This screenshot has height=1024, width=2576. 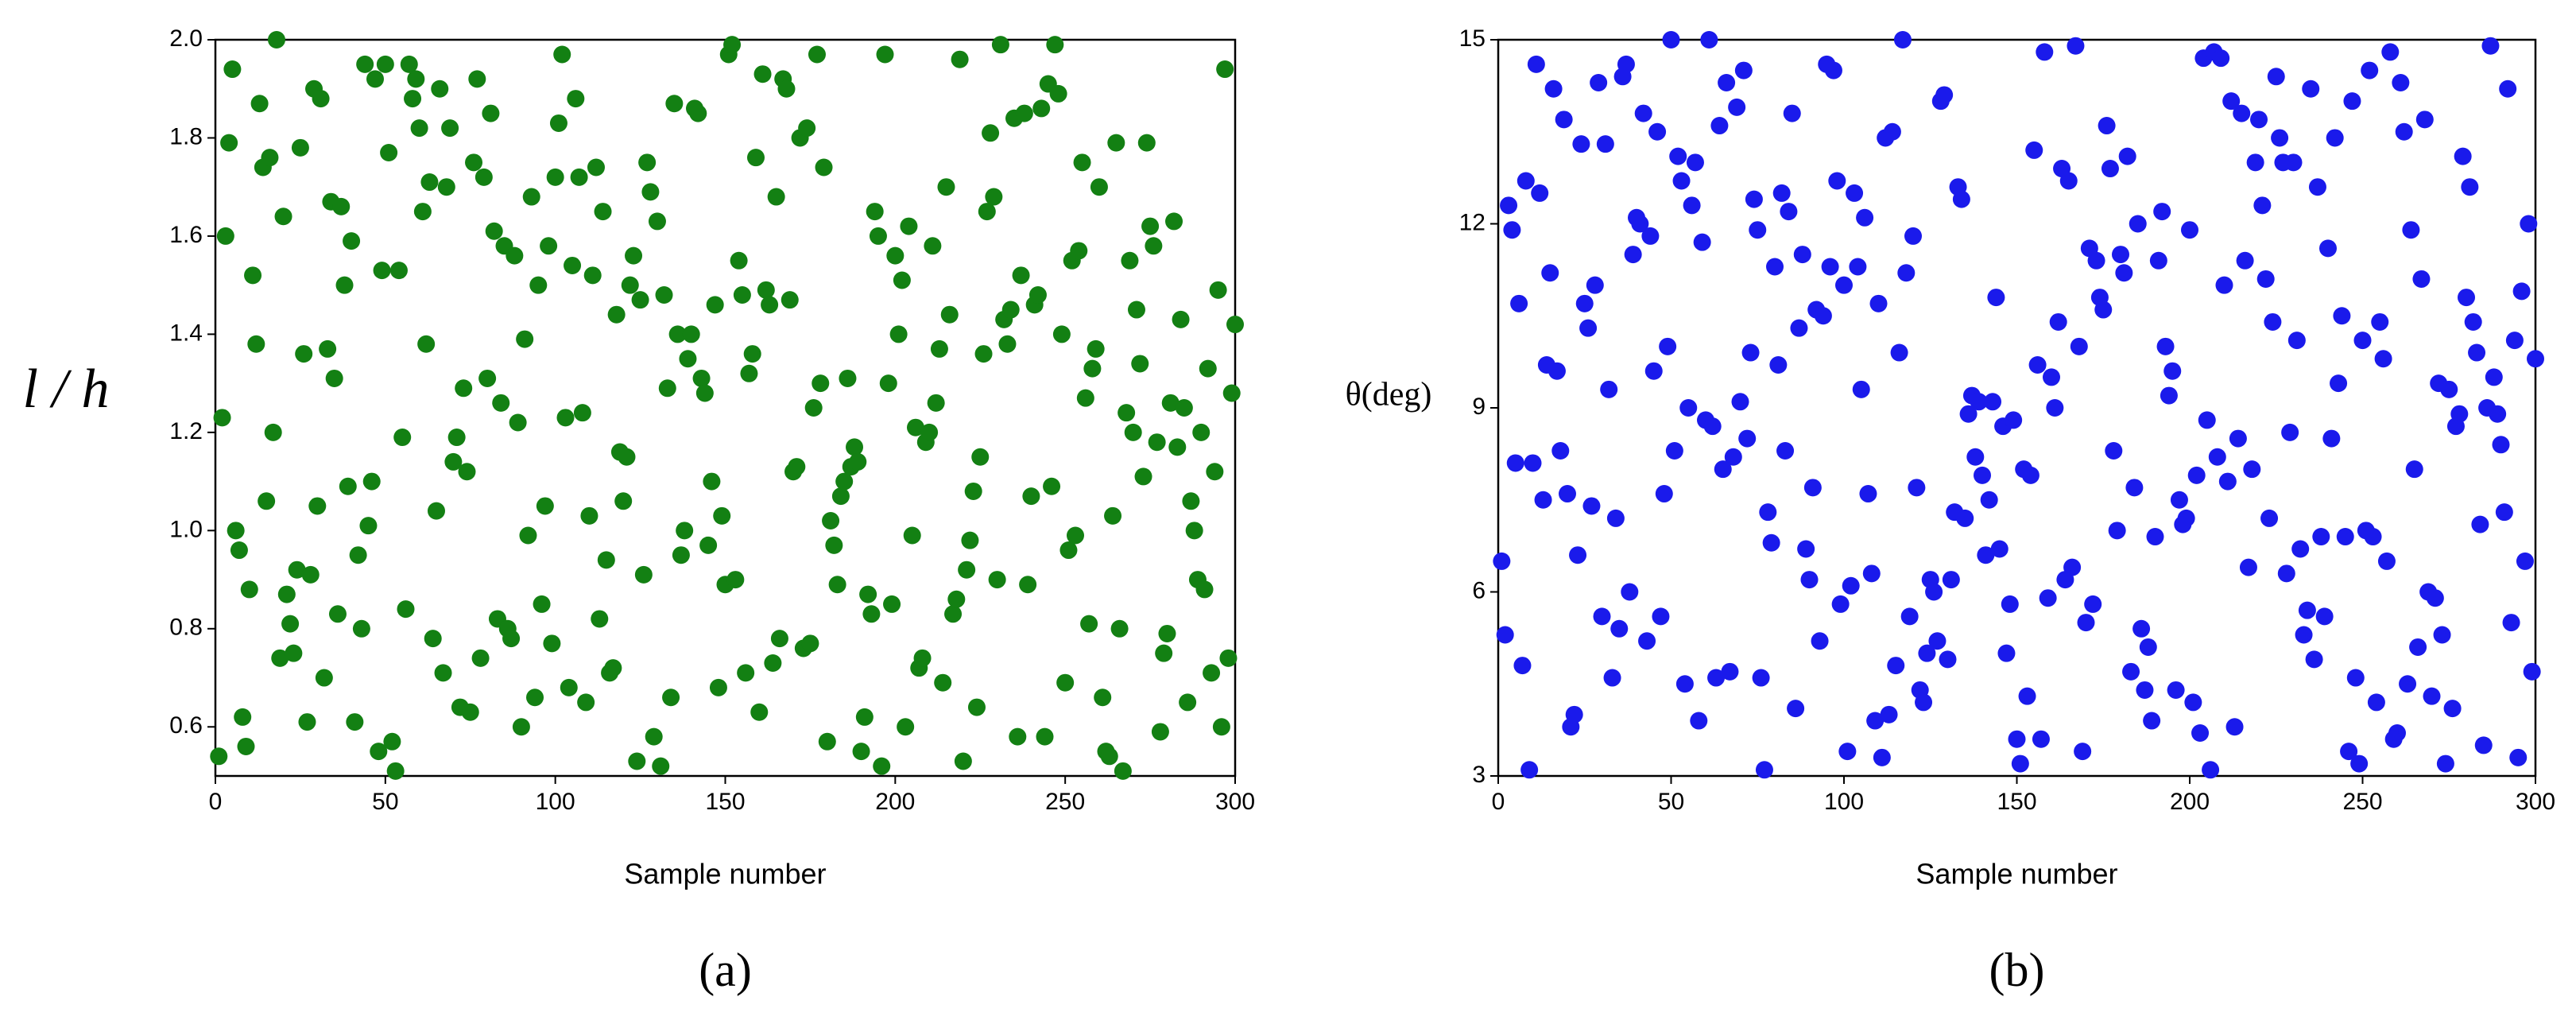 What do you see at coordinates (1235, 802) in the screenshot?
I see `x-tick-label: 300` at bounding box center [1235, 802].